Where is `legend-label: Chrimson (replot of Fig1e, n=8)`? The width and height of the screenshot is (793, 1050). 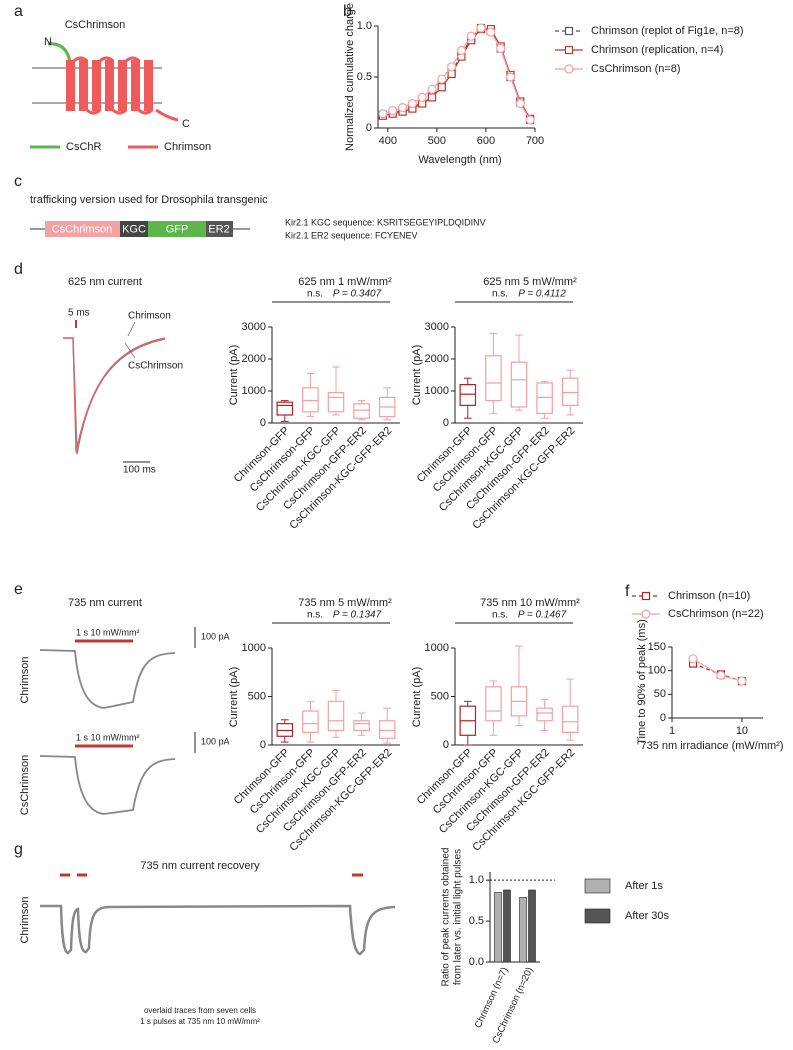
legend-label: Chrimson (replot of Fig1e, n=8) is located at coordinates (667, 31).